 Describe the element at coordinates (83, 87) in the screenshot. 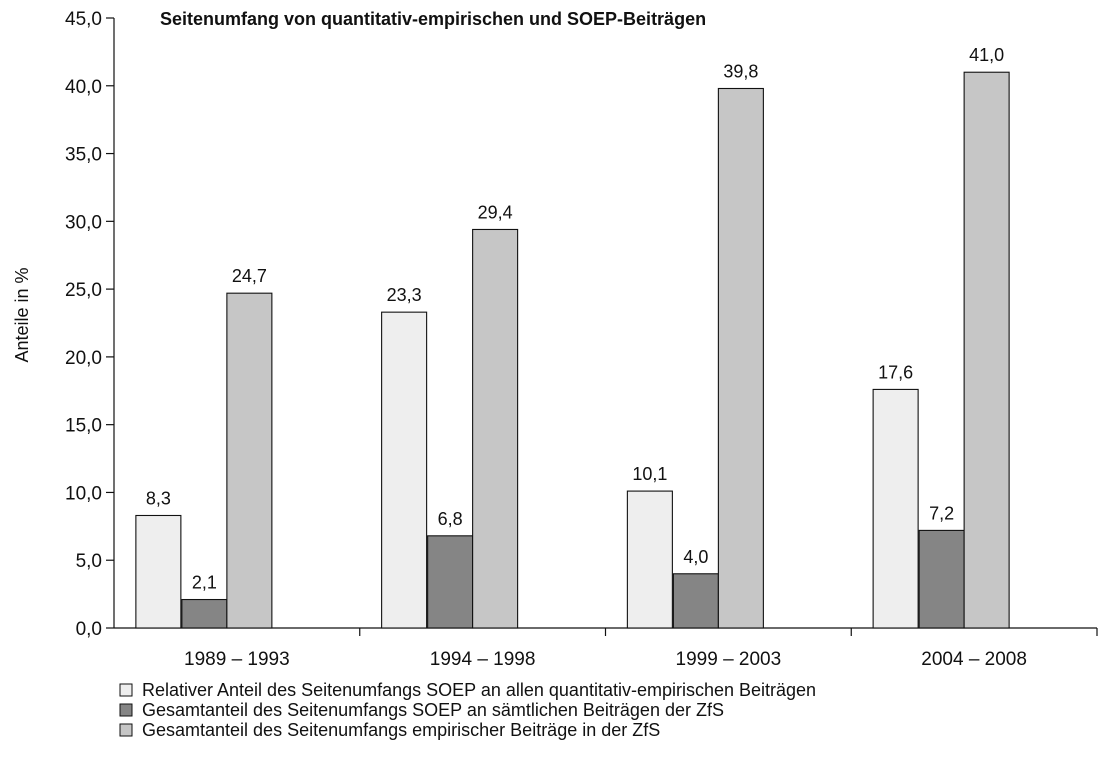

I see `y-tick-label: 40,0` at that location.